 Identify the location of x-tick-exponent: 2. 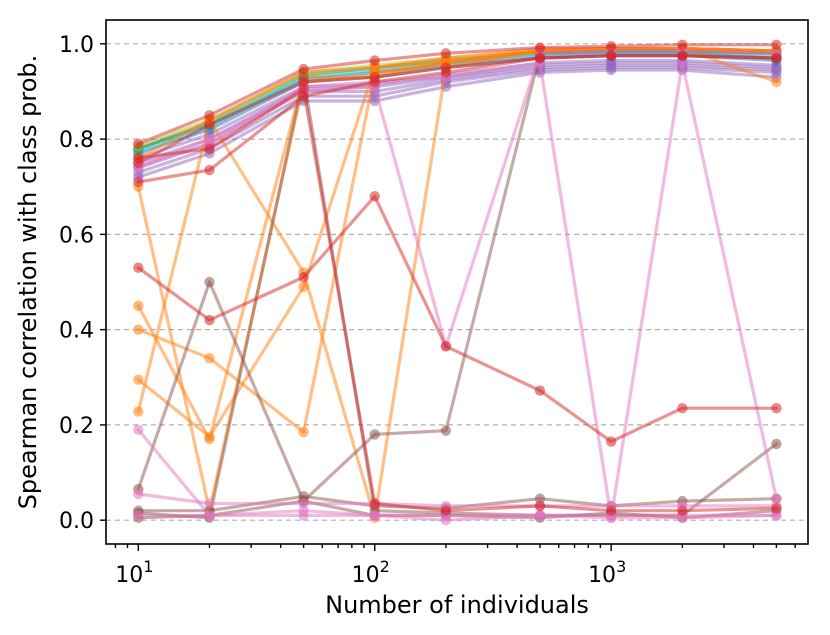
(385, 566).